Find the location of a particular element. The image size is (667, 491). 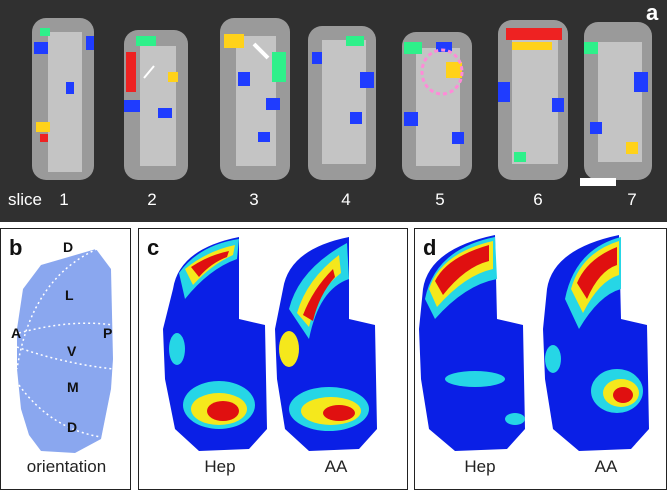

slice-number-5: 5 is located at coordinates (440, 199).